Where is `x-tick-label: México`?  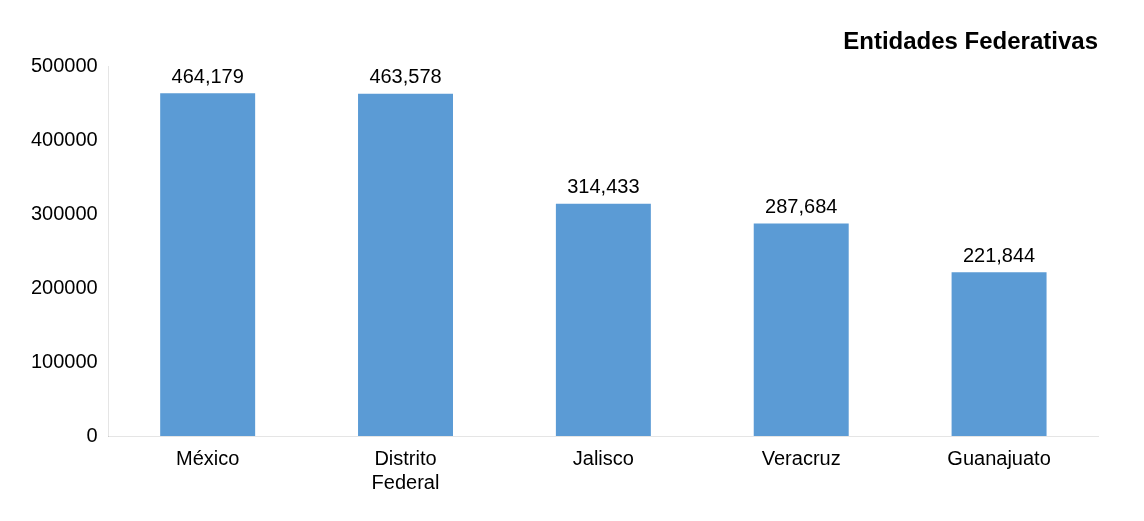 x-tick-label: México is located at coordinates (207, 457).